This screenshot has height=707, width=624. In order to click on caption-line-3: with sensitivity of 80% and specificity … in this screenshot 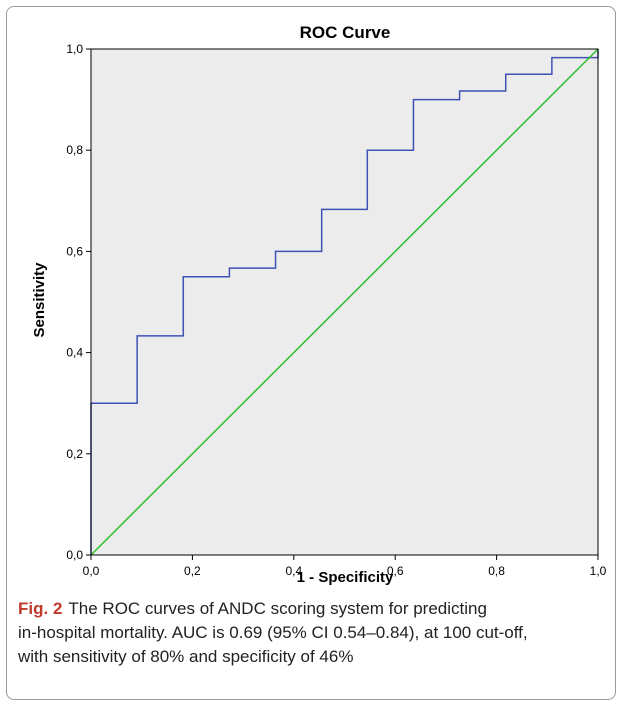, I will do `click(186, 656)`.